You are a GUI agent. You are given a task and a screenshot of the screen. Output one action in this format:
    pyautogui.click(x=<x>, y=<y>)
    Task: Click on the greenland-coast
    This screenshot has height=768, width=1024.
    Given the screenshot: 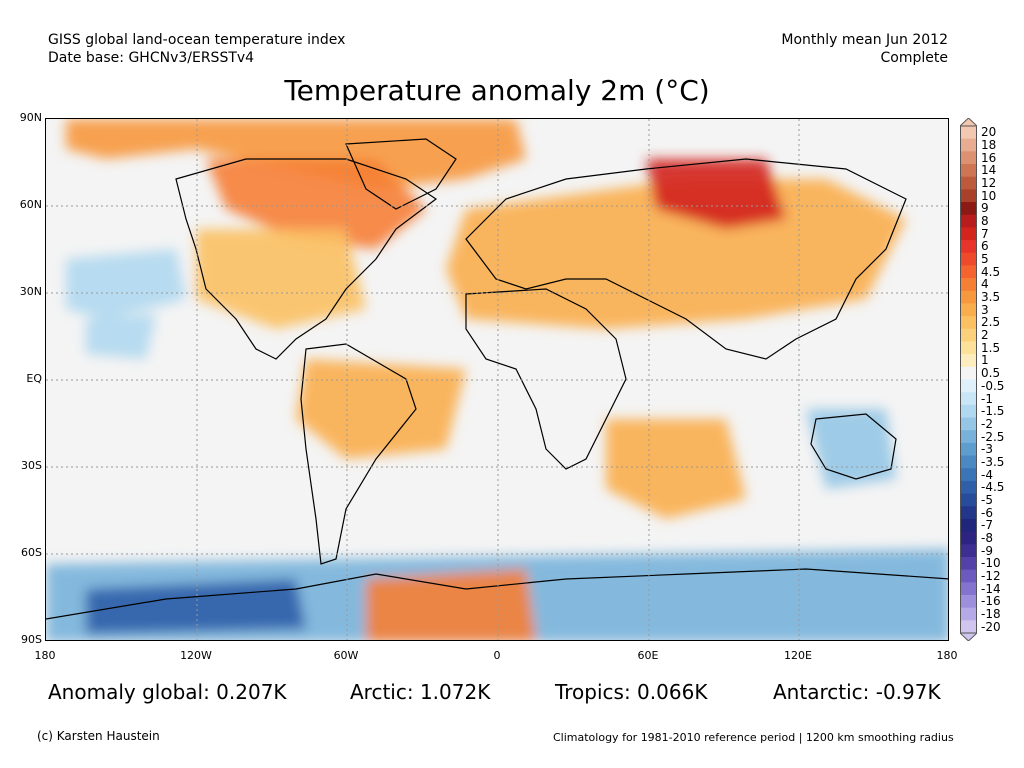 What is the action you would take?
    pyautogui.click(x=401, y=174)
    